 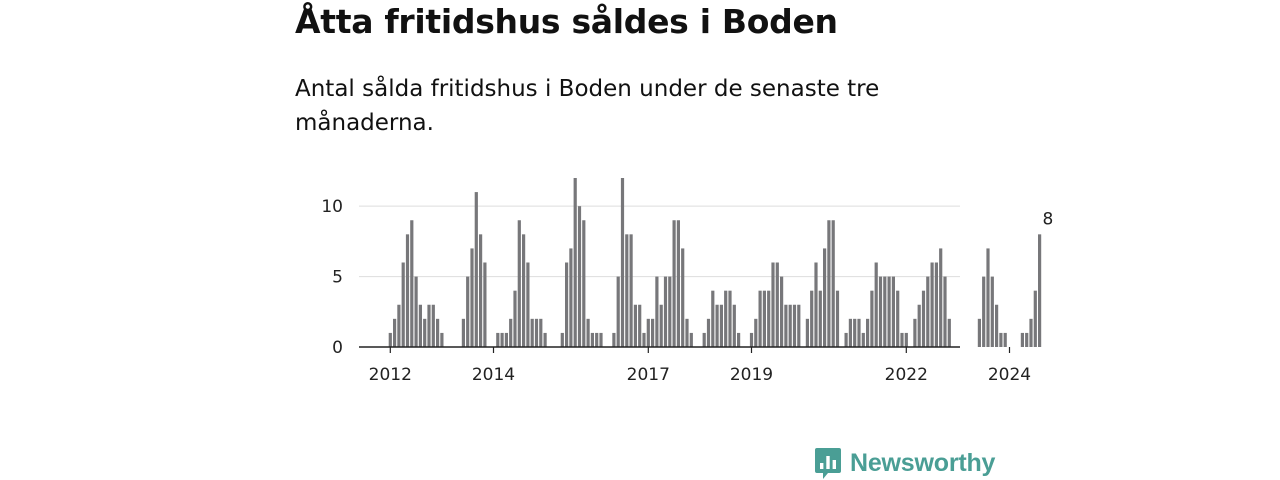 I want to click on newsworthy-brand: Newsworthy, so click(x=904, y=463).